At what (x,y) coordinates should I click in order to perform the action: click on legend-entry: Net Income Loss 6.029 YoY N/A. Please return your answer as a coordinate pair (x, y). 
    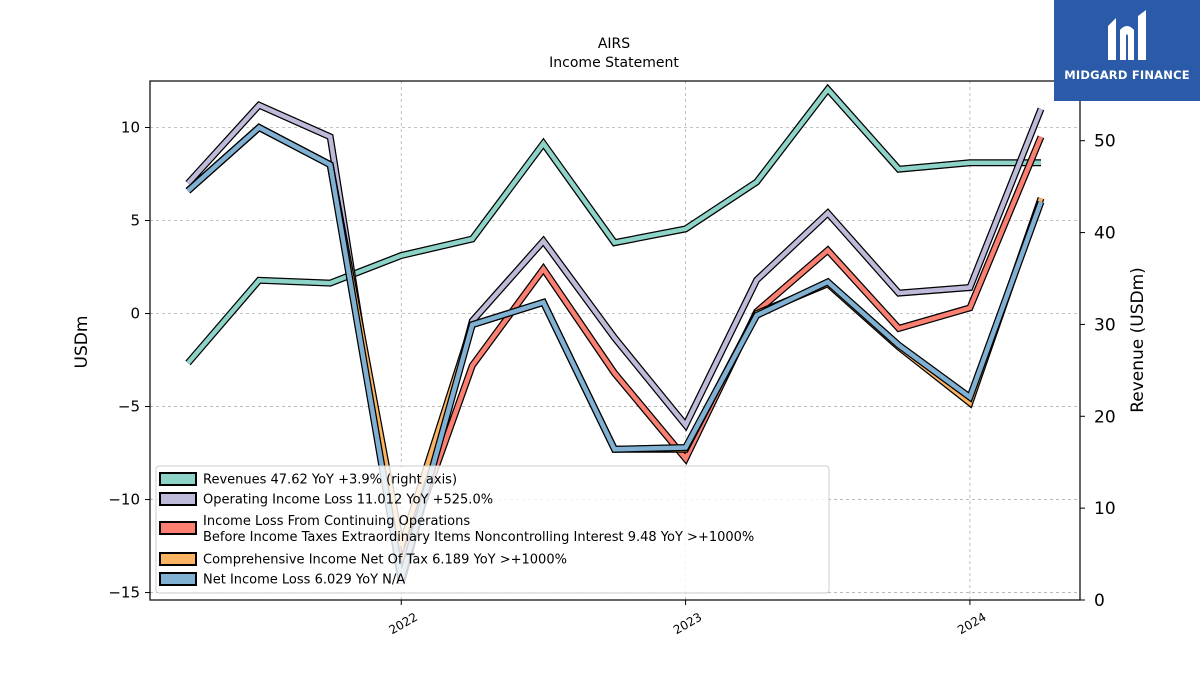
    Looking at the image, I should click on (282, 580).